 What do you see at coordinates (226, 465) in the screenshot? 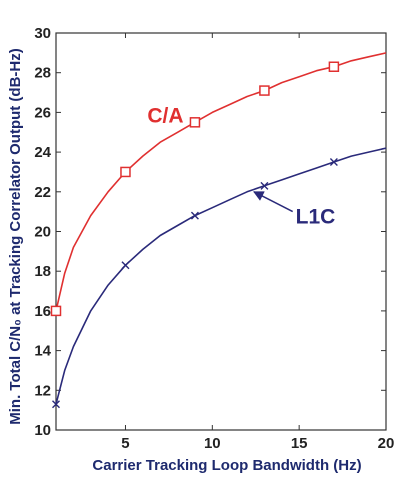
I see `x-axis-label: Carrier Tracking Loop Bandwidth (Hz)` at bounding box center [226, 465].